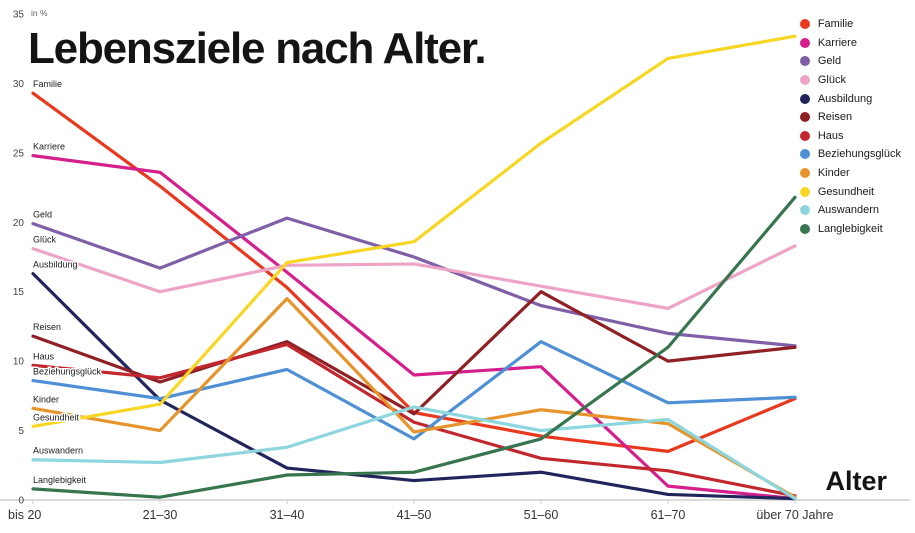 This screenshot has height=533, width=915. I want to click on series-start-label-gesundheit: Gesundheit, so click(56, 417).